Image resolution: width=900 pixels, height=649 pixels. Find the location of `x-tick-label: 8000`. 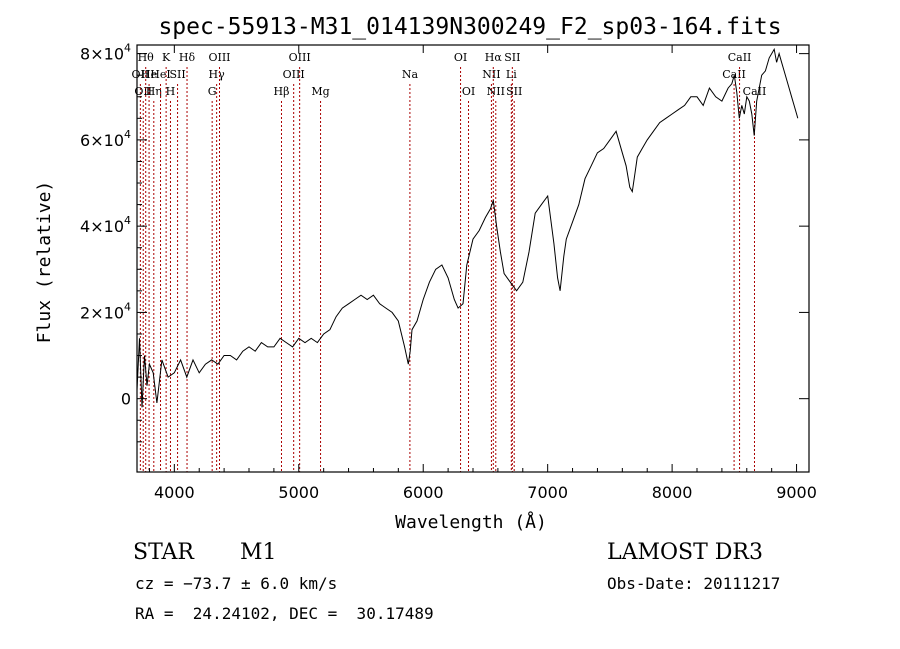

x-tick-label: 8000 is located at coordinates (672, 492).